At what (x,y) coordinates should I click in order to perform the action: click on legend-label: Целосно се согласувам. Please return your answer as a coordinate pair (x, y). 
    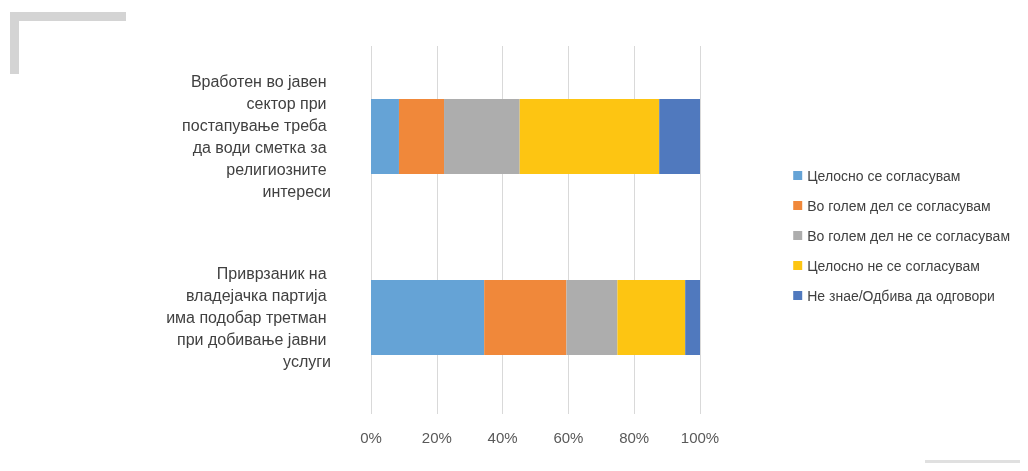
    Looking at the image, I should click on (884, 175).